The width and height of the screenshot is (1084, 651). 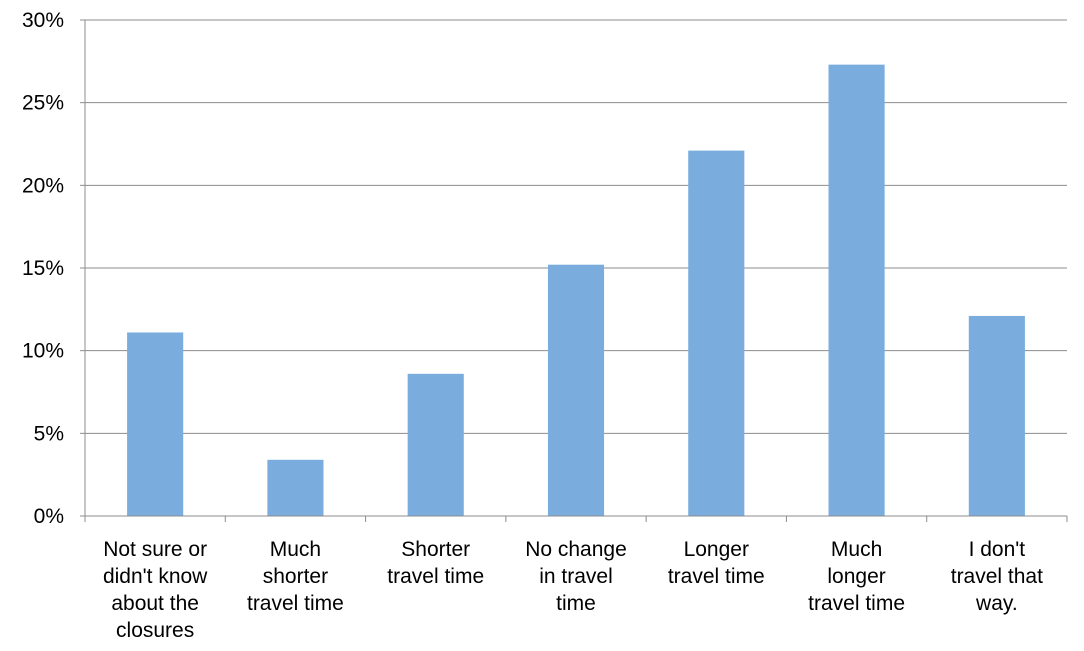 I want to click on x-category-label-line: shorter, so click(x=295, y=576).